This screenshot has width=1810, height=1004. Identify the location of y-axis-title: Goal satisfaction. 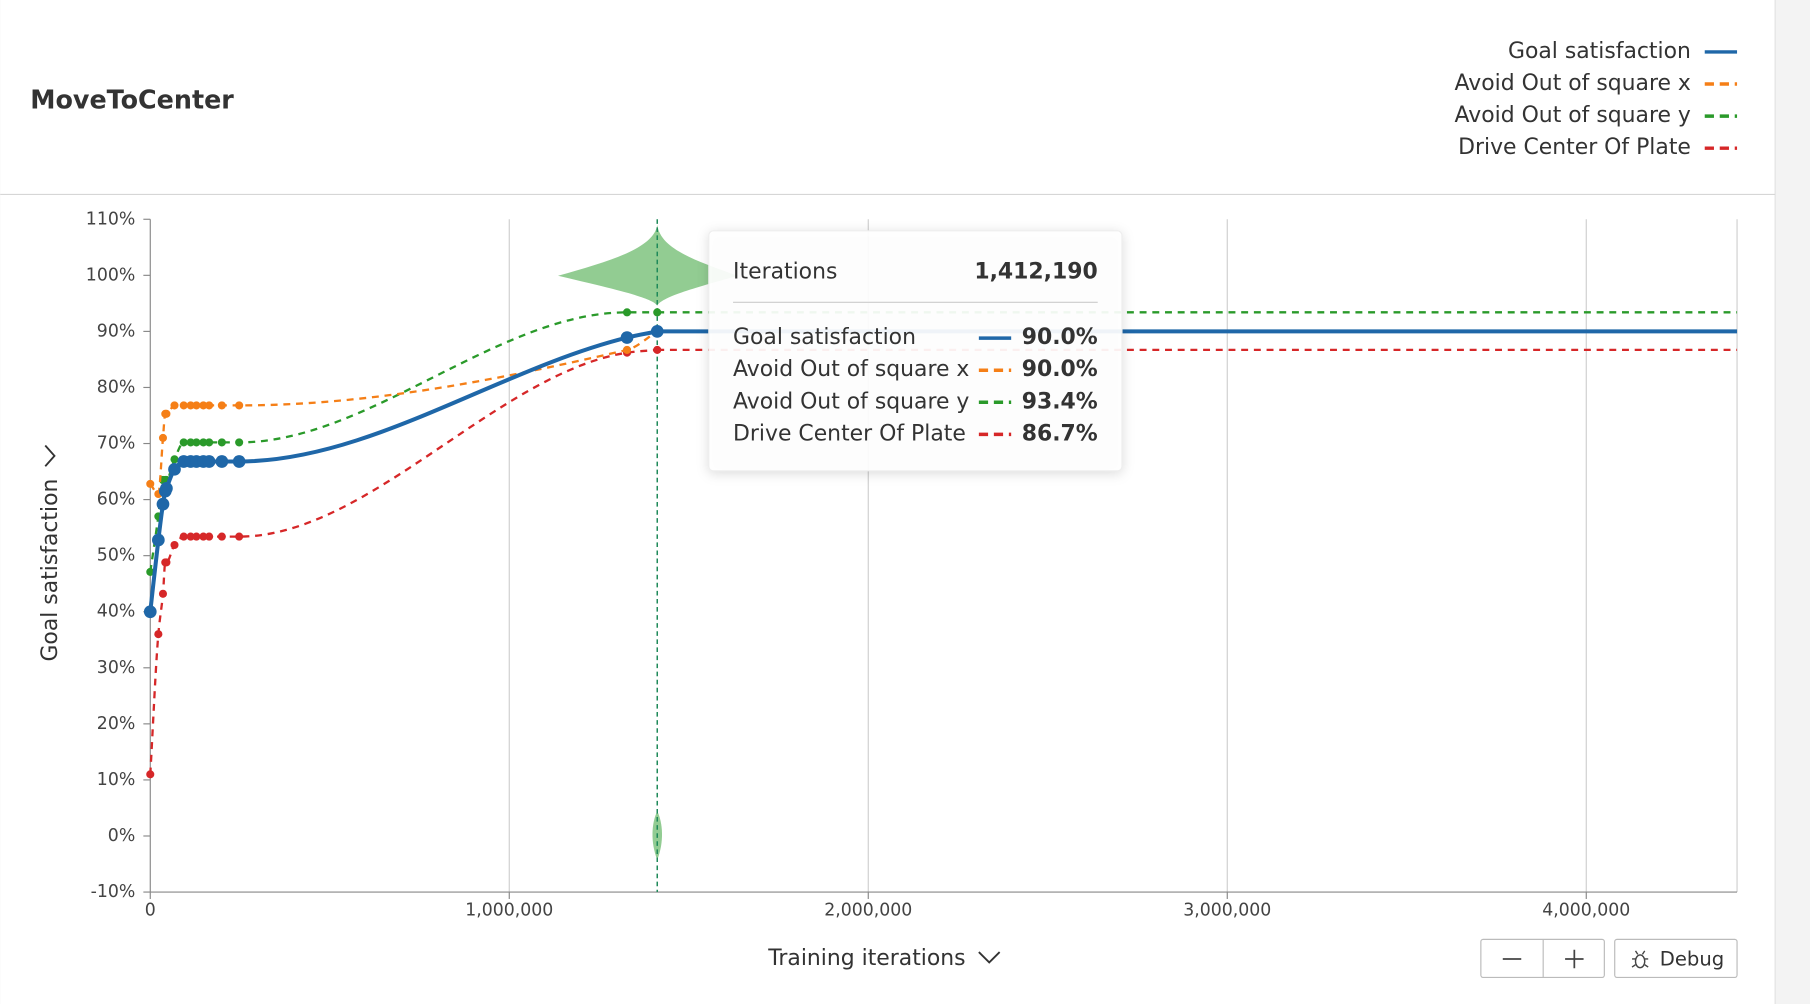
(50, 570).